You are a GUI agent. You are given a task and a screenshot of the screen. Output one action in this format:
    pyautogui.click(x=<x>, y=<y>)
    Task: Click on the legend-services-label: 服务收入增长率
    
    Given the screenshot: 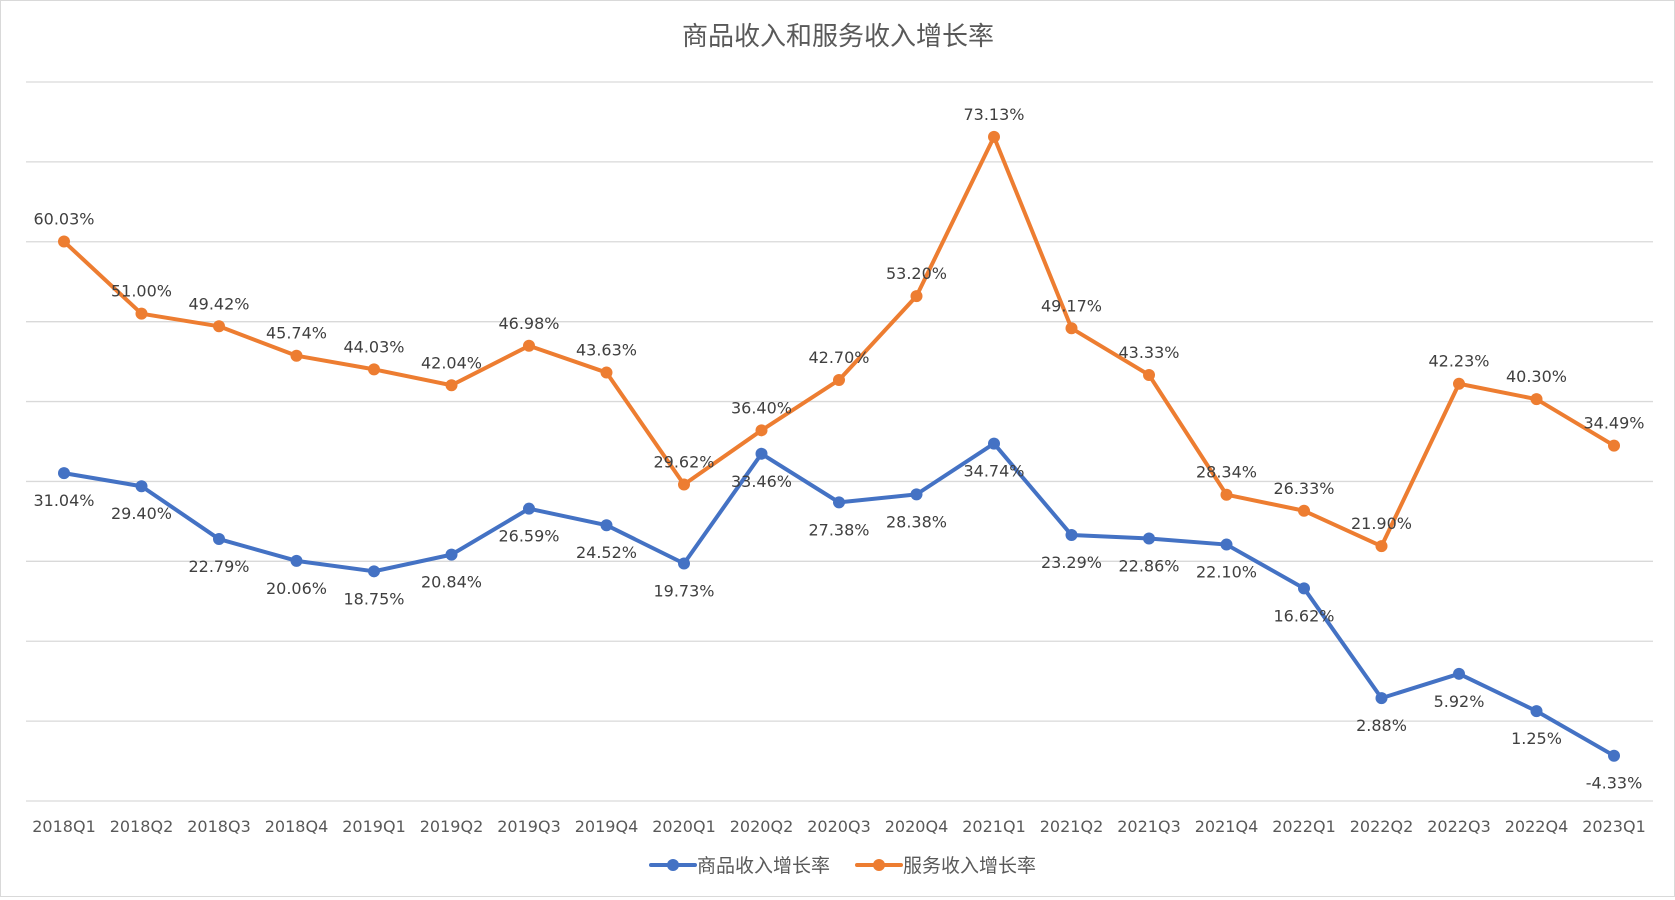 What is the action you would take?
    pyautogui.click(x=969, y=866)
    